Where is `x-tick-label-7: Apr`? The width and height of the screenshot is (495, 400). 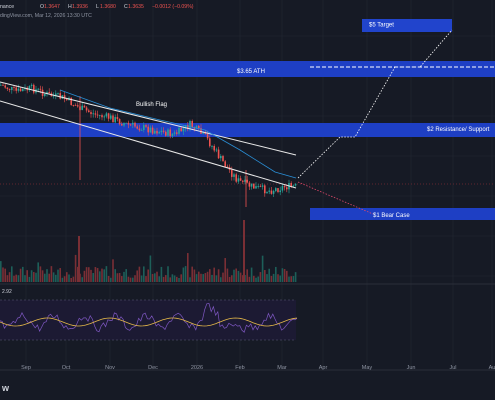 x-tick-label-7: Apr is located at coordinates (323, 368).